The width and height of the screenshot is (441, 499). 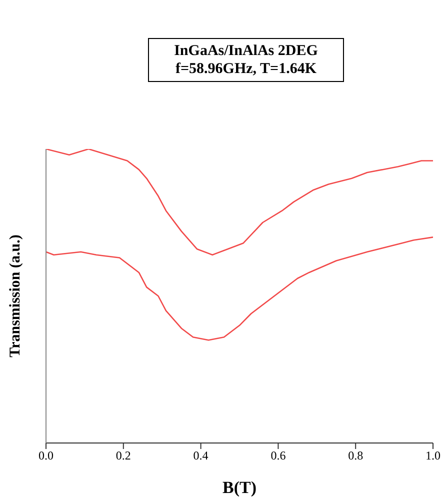 What do you see at coordinates (356, 455) in the screenshot?
I see `x-tick-label: 0.8` at bounding box center [356, 455].